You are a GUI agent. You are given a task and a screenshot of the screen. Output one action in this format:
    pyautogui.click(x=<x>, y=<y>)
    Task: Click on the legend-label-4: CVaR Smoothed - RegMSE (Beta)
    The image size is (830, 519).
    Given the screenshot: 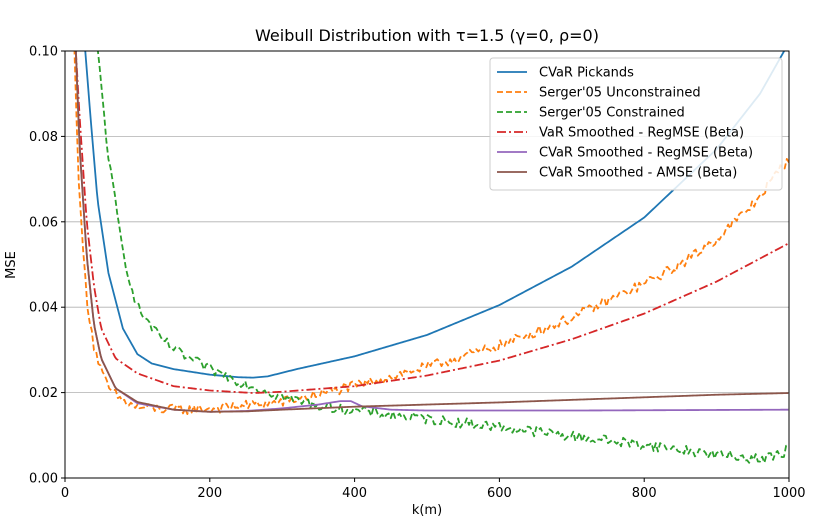 What is the action you would take?
    pyautogui.click(x=646, y=153)
    